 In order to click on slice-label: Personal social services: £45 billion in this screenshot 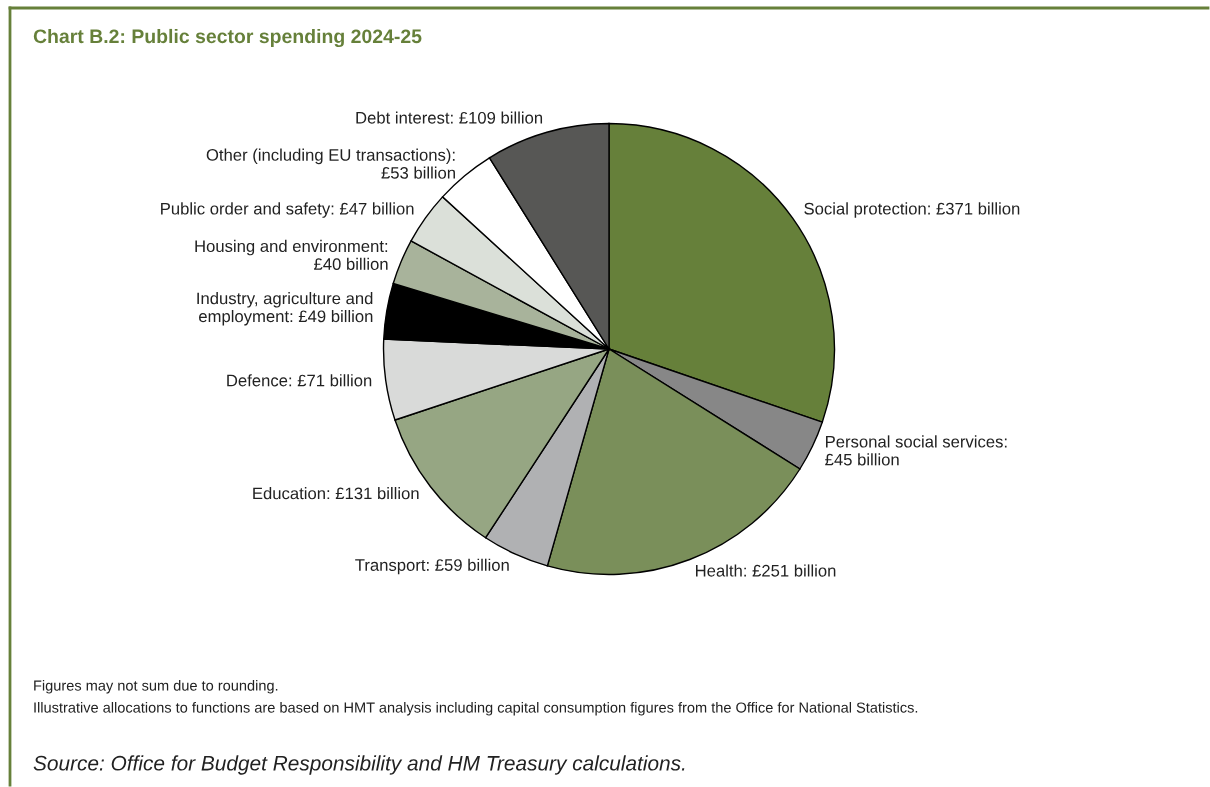, I will do `click(916, 450)`.